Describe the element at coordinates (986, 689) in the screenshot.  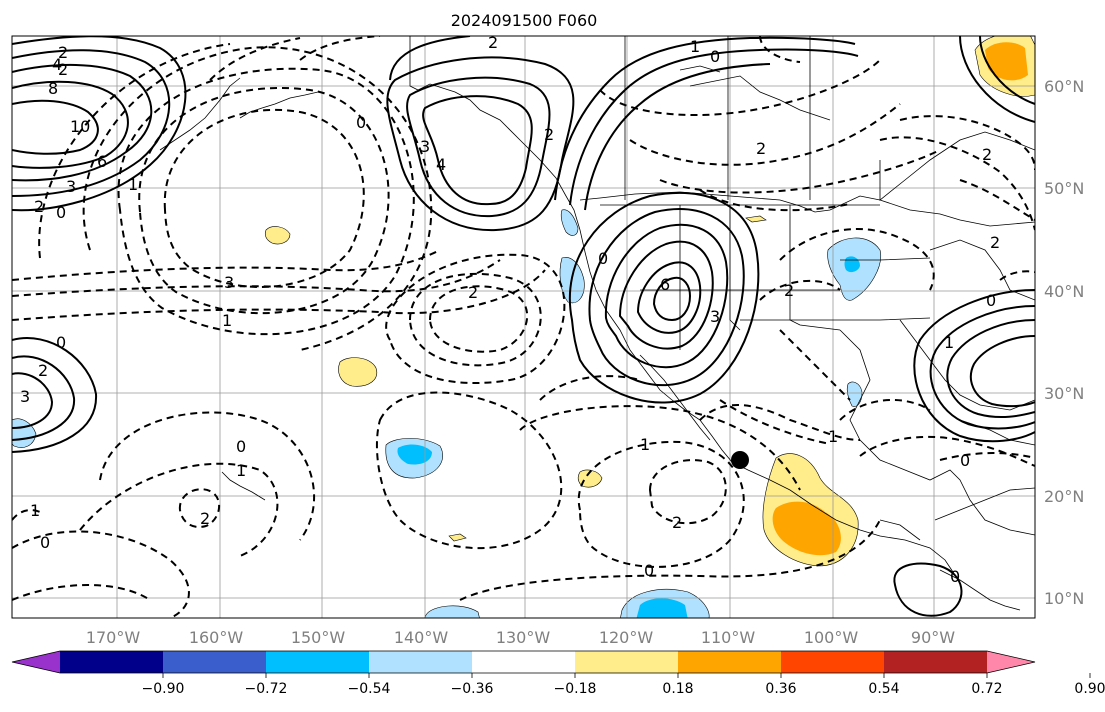
I see `colorbar-tick-label: 0.72` at that location.